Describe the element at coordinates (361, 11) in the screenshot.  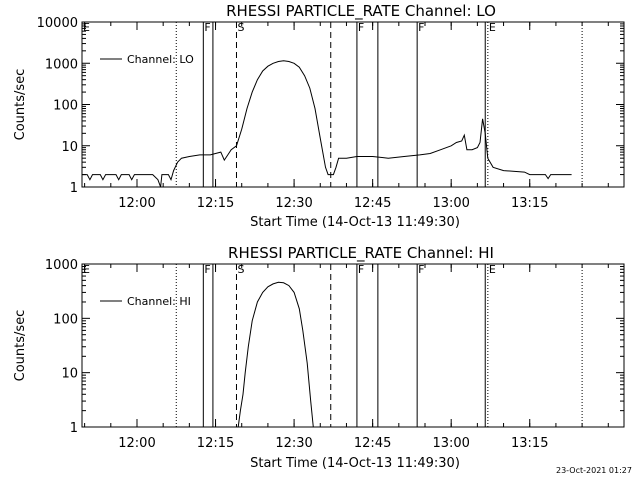
I see `chart-title: RHESSI PARTICLE_RATE Channel: LO` at that location.